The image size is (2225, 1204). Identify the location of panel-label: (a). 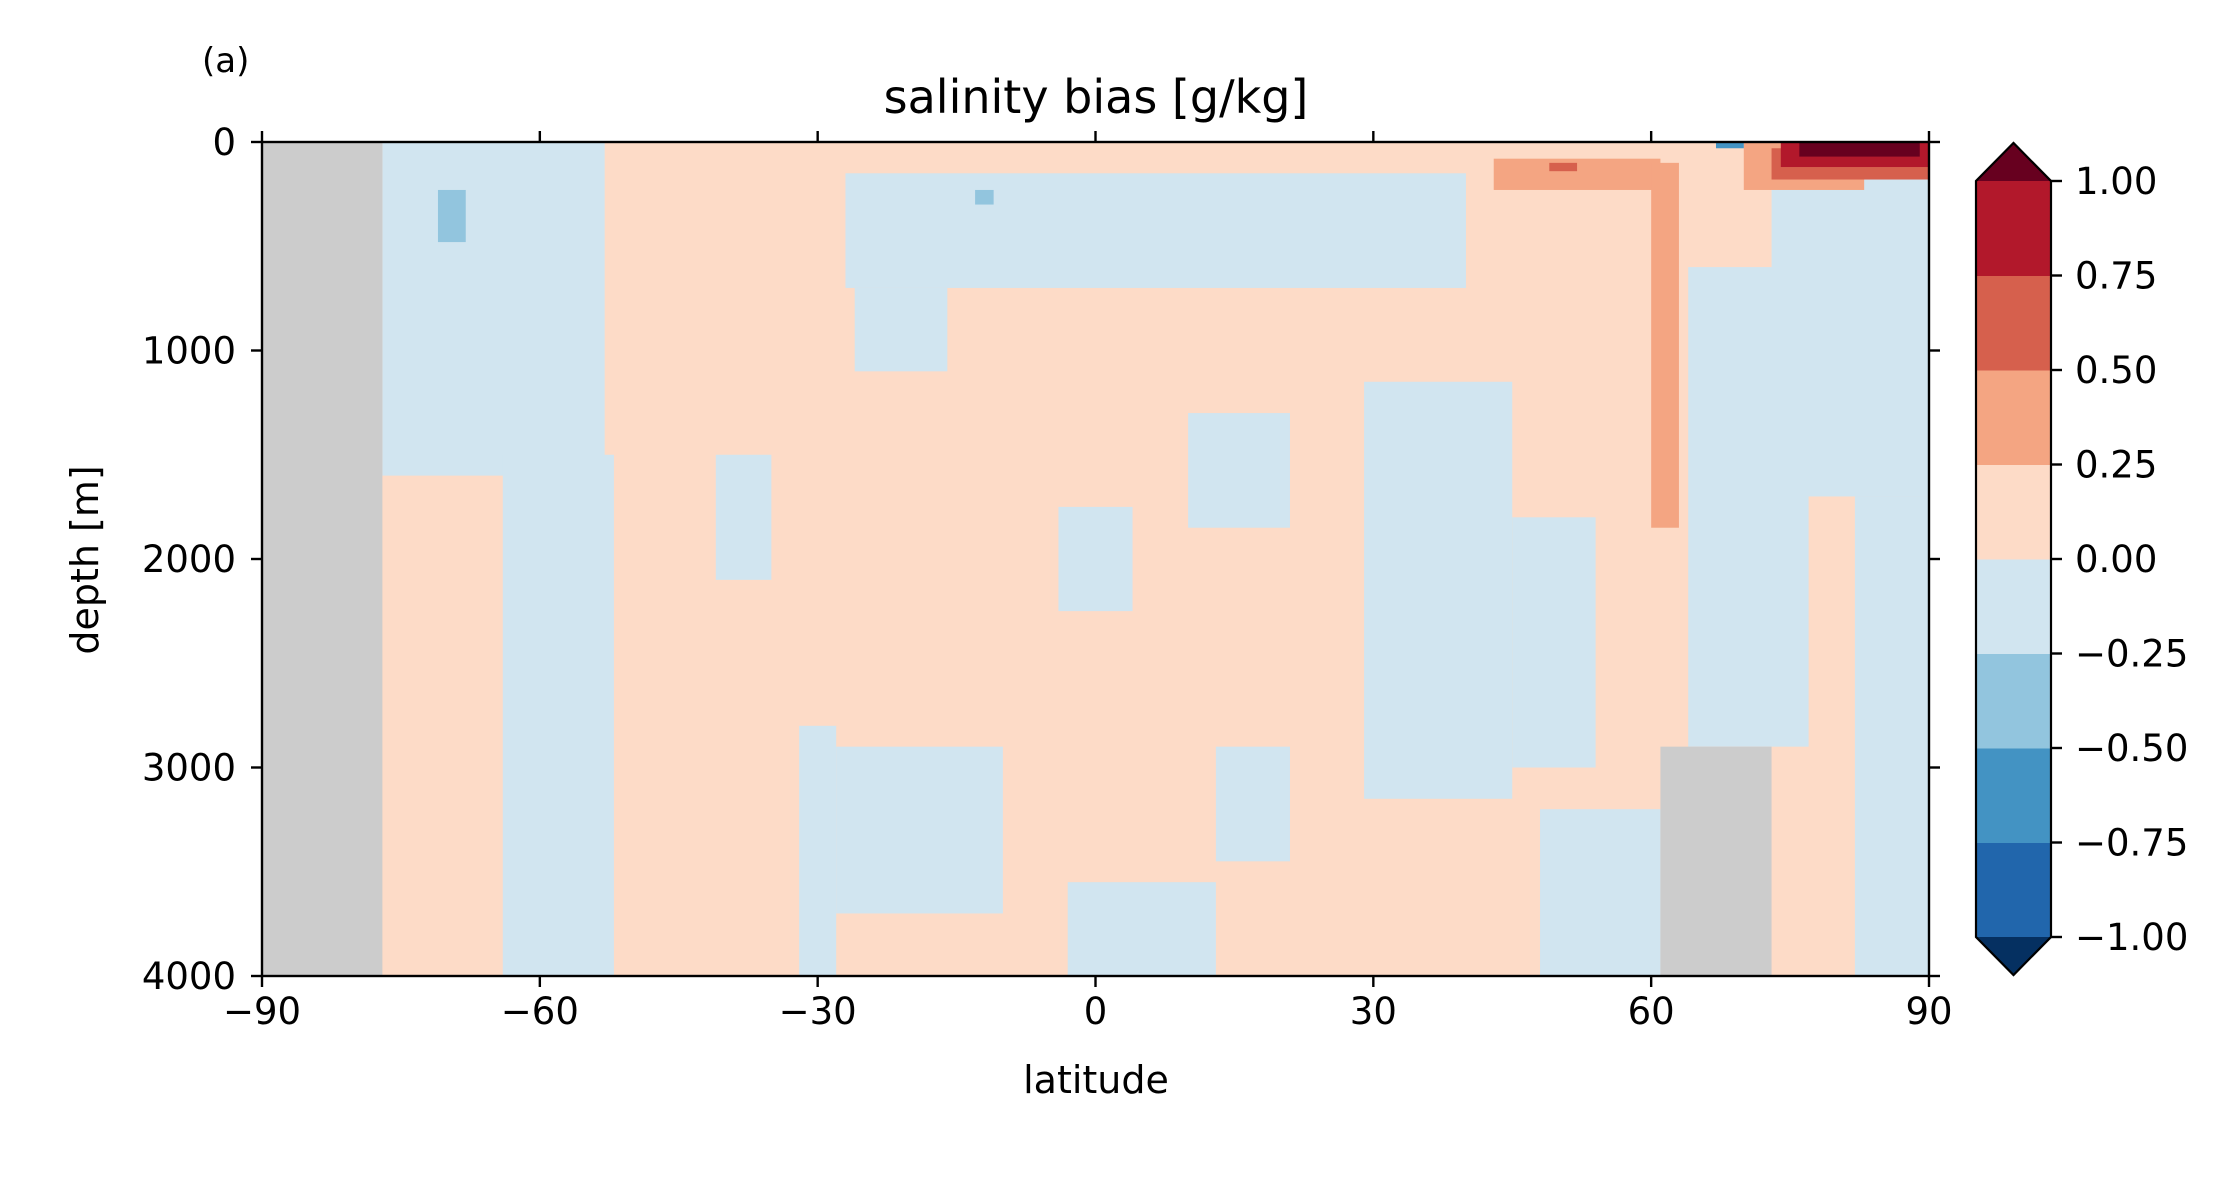
(225, 61).